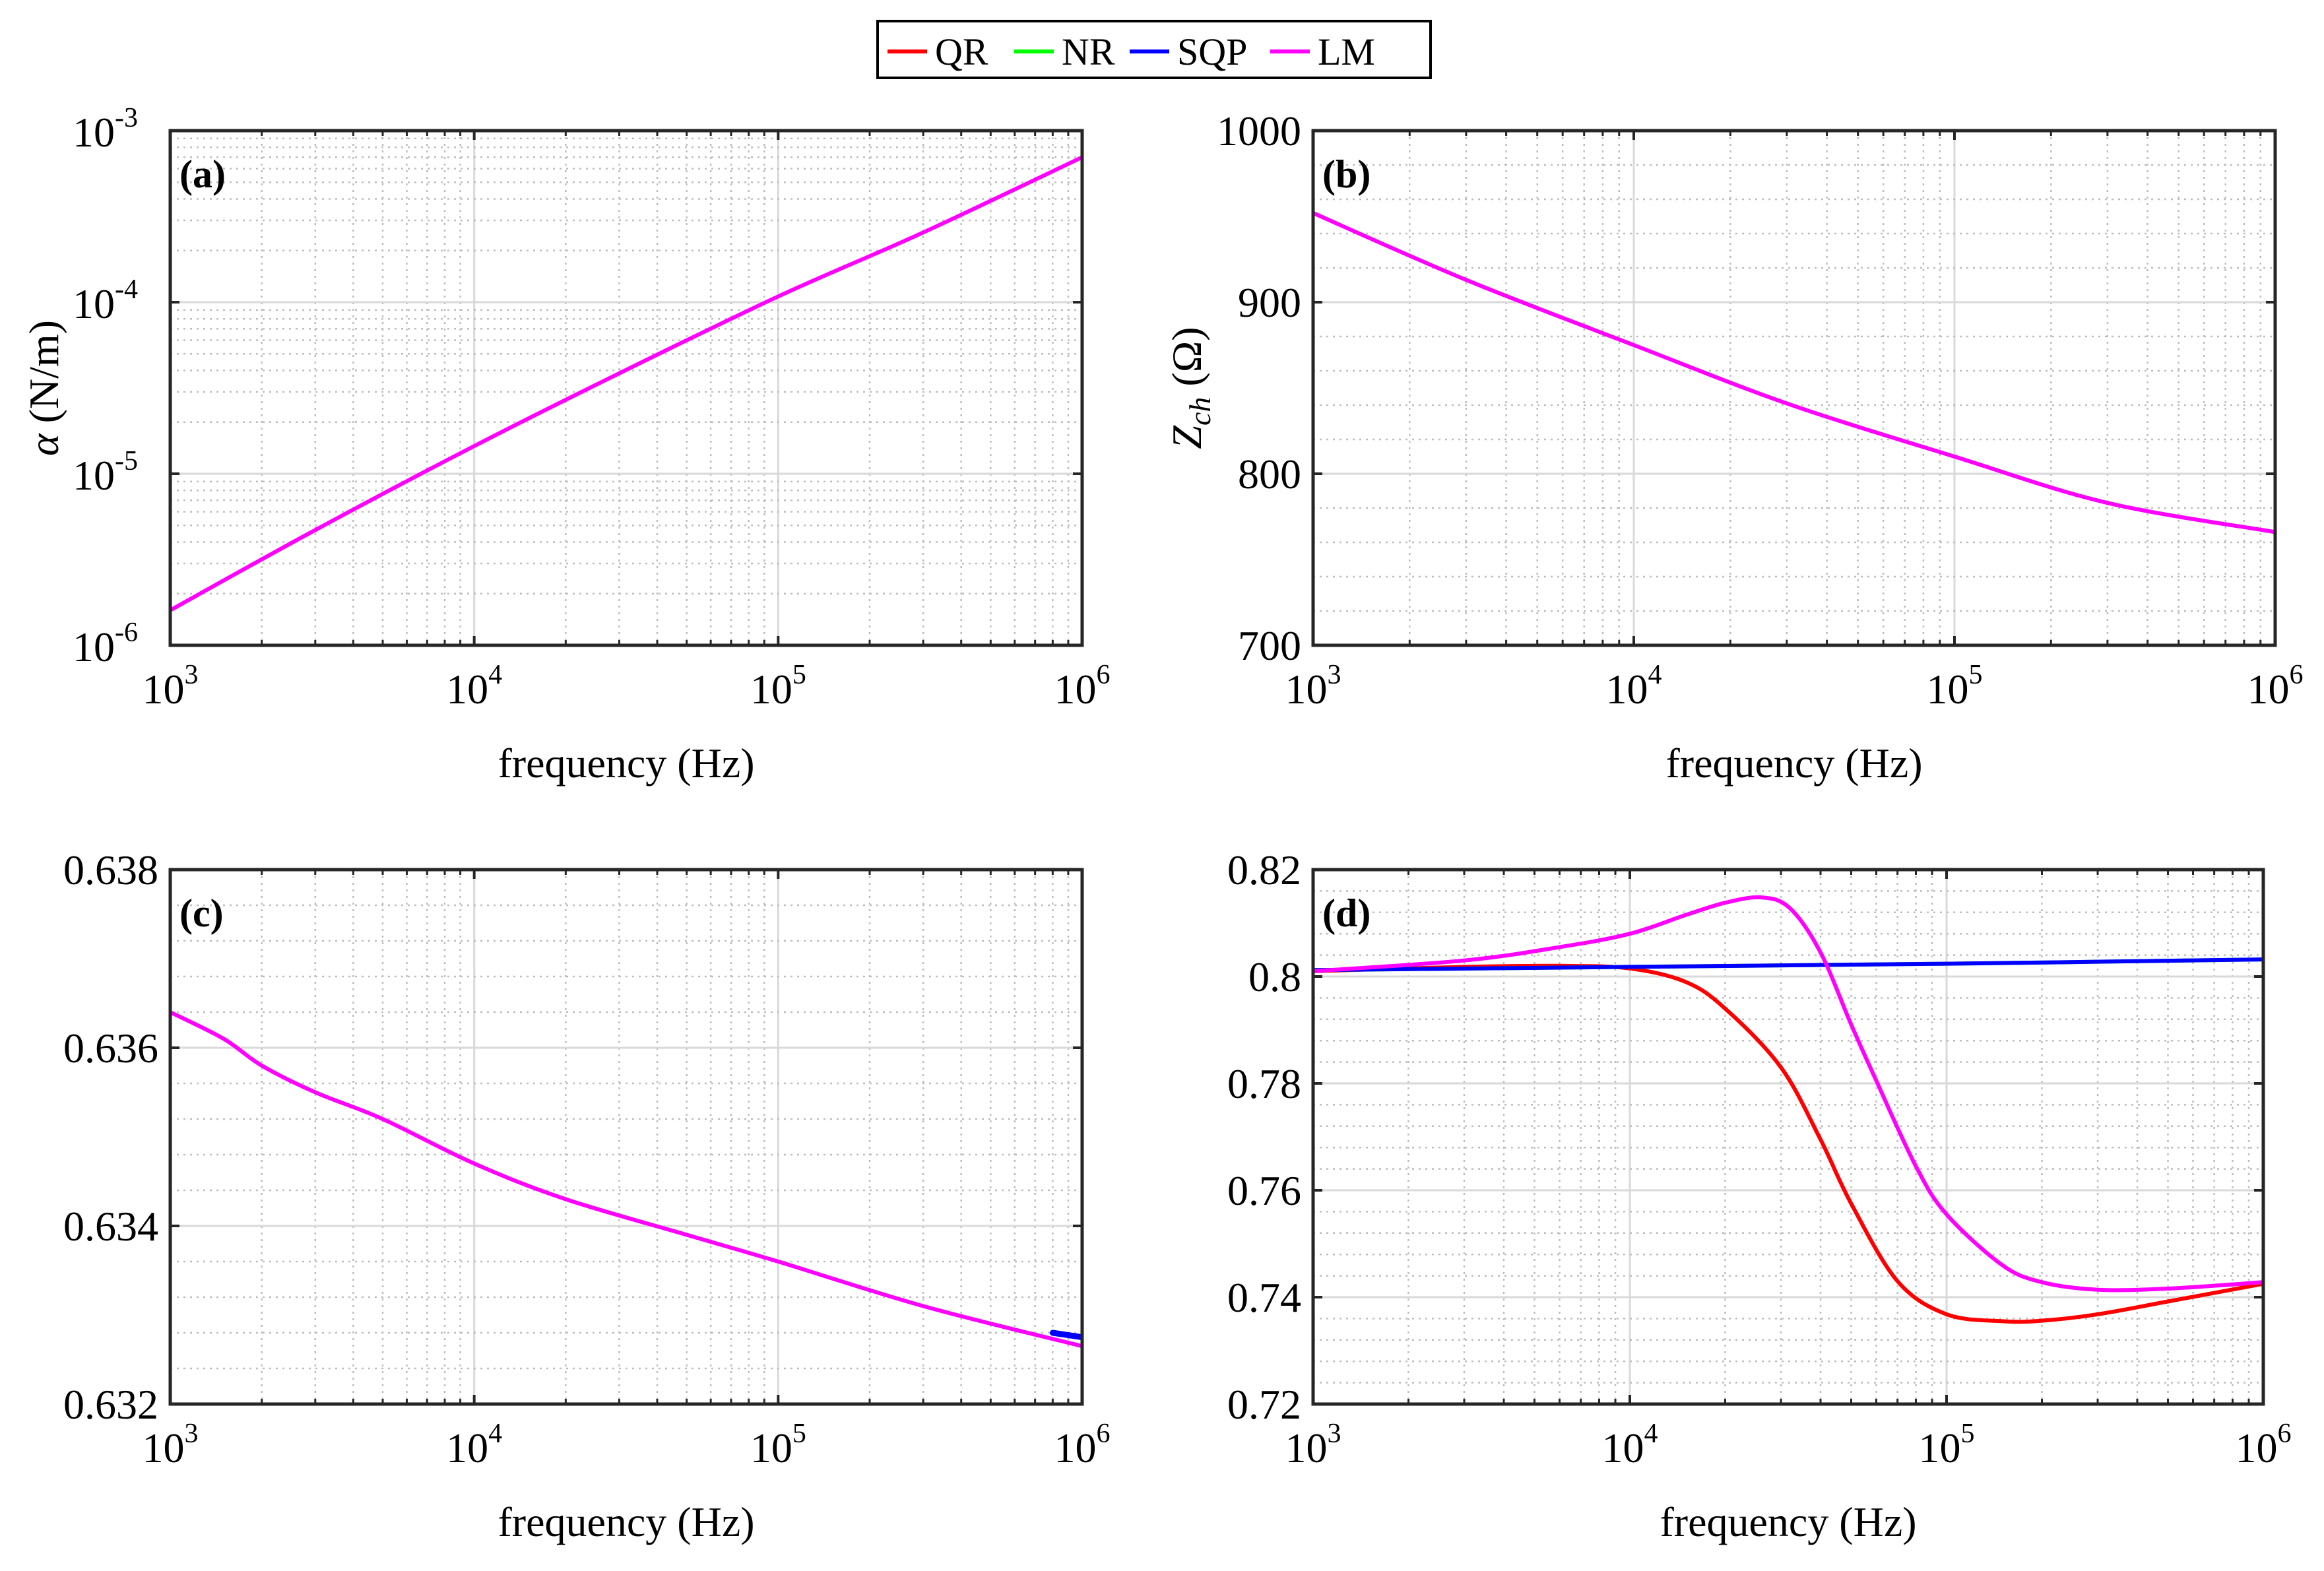 The height and width of the screenshot is (1571, 2324). What do you see at coordinates (105, 473) in the screenshot?
I see `y-tick-label: 10⁻⁵` at bounding box center [105, 473].